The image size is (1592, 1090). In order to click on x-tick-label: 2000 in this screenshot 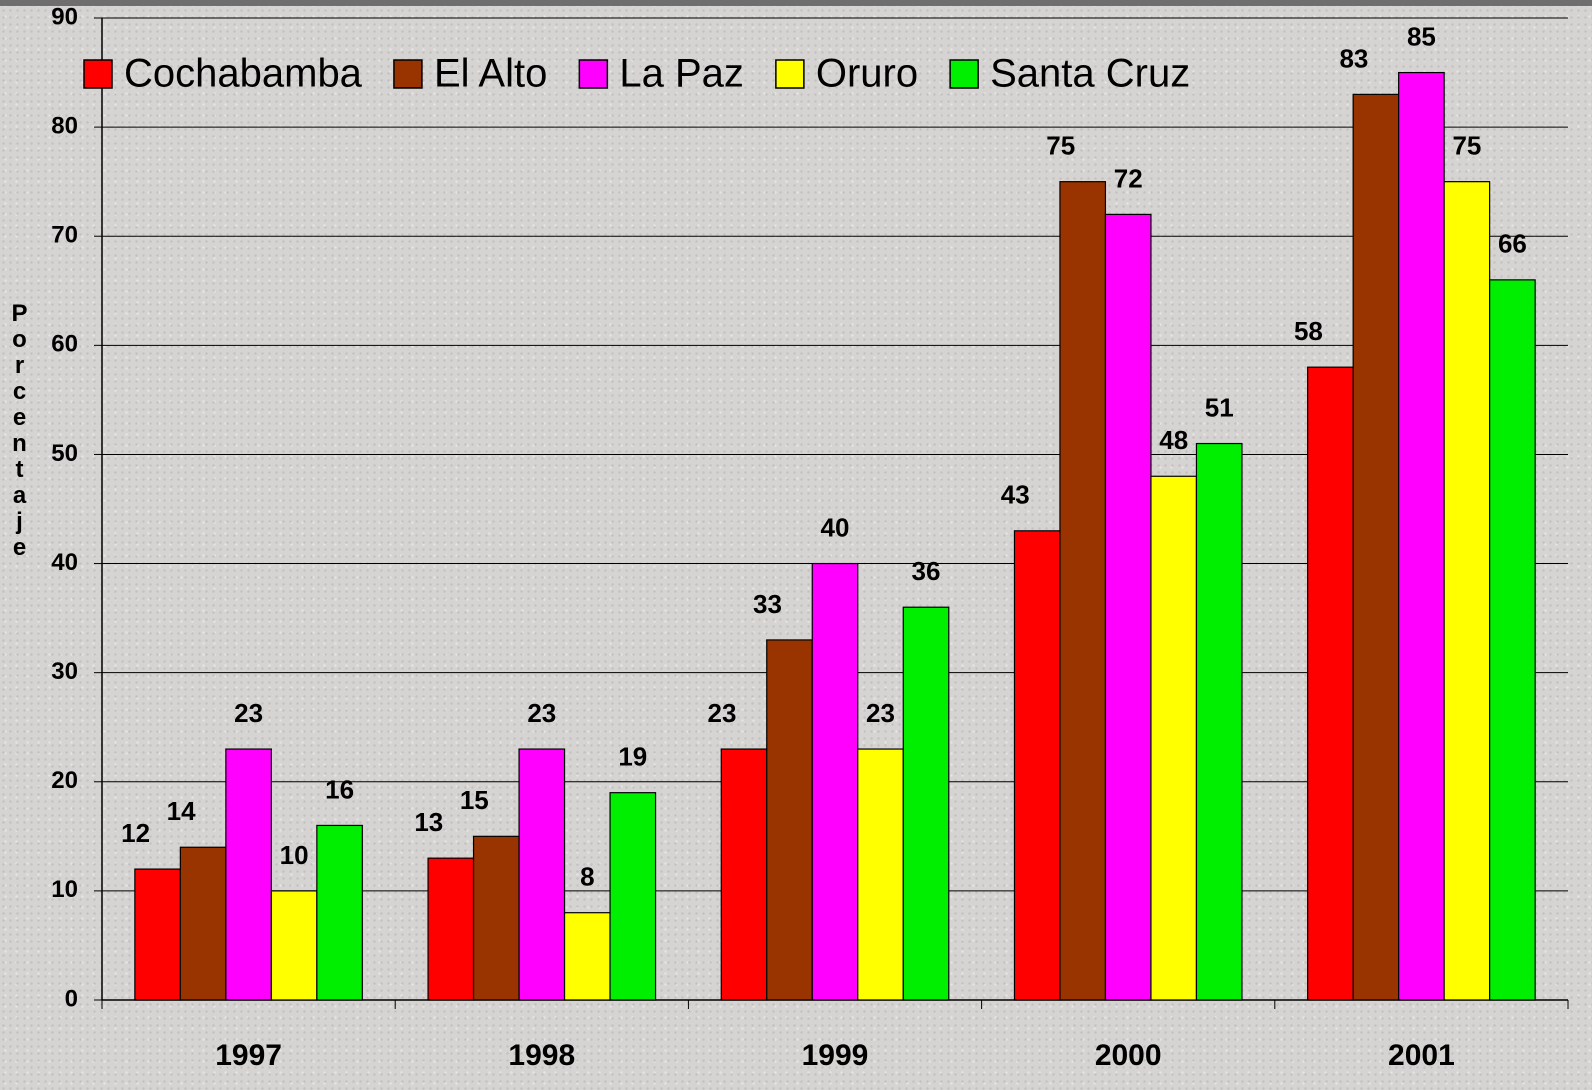, I will do `click(1128, 1055)`.